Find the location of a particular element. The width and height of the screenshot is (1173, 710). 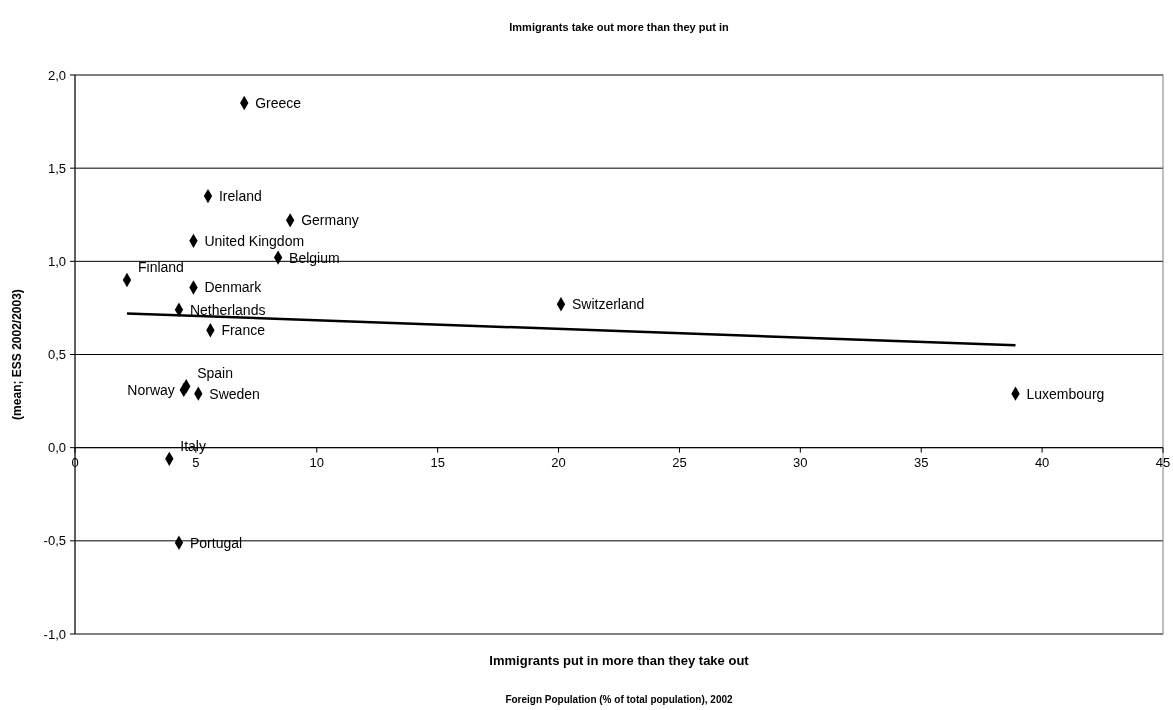

annotation: Luxembourg is located at coordinates (1065, 393).